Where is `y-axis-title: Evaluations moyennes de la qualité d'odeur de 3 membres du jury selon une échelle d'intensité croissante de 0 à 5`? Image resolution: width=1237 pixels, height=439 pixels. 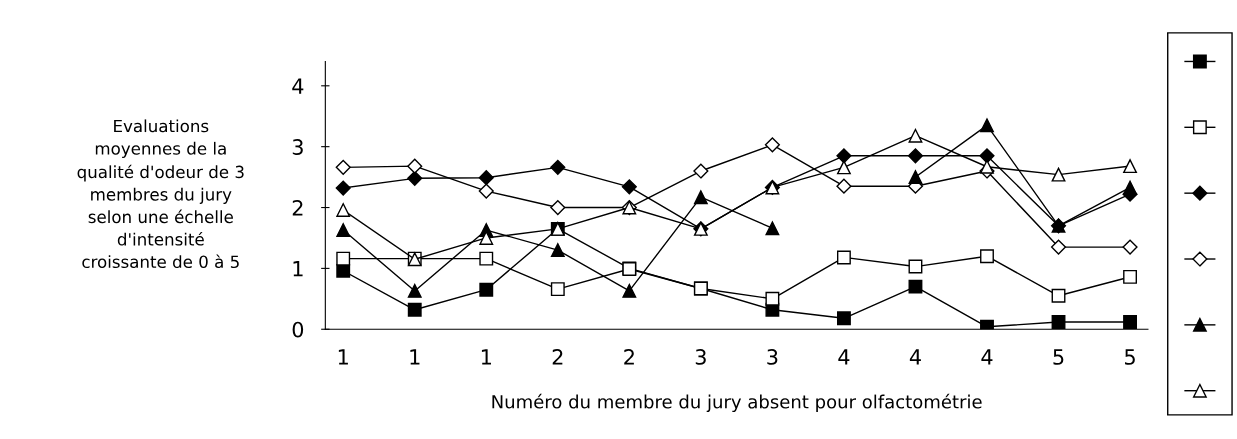 y-axis-title: Evaluations moyennes de la qualité d'odeur de 3 membres du jury selon une échelle d'intensité croissante de 0 à 5 is located at coordinates (160, 194).